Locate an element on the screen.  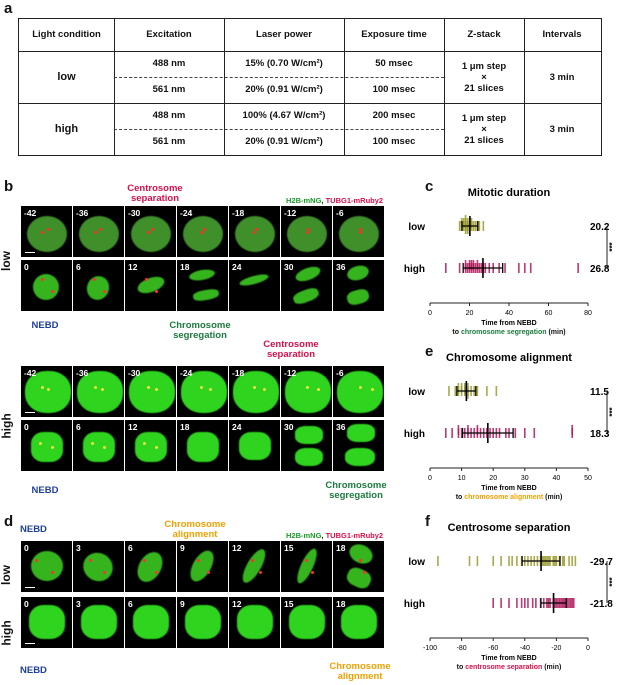
x-tick-label: 50 is located at coordinates (588, 478).